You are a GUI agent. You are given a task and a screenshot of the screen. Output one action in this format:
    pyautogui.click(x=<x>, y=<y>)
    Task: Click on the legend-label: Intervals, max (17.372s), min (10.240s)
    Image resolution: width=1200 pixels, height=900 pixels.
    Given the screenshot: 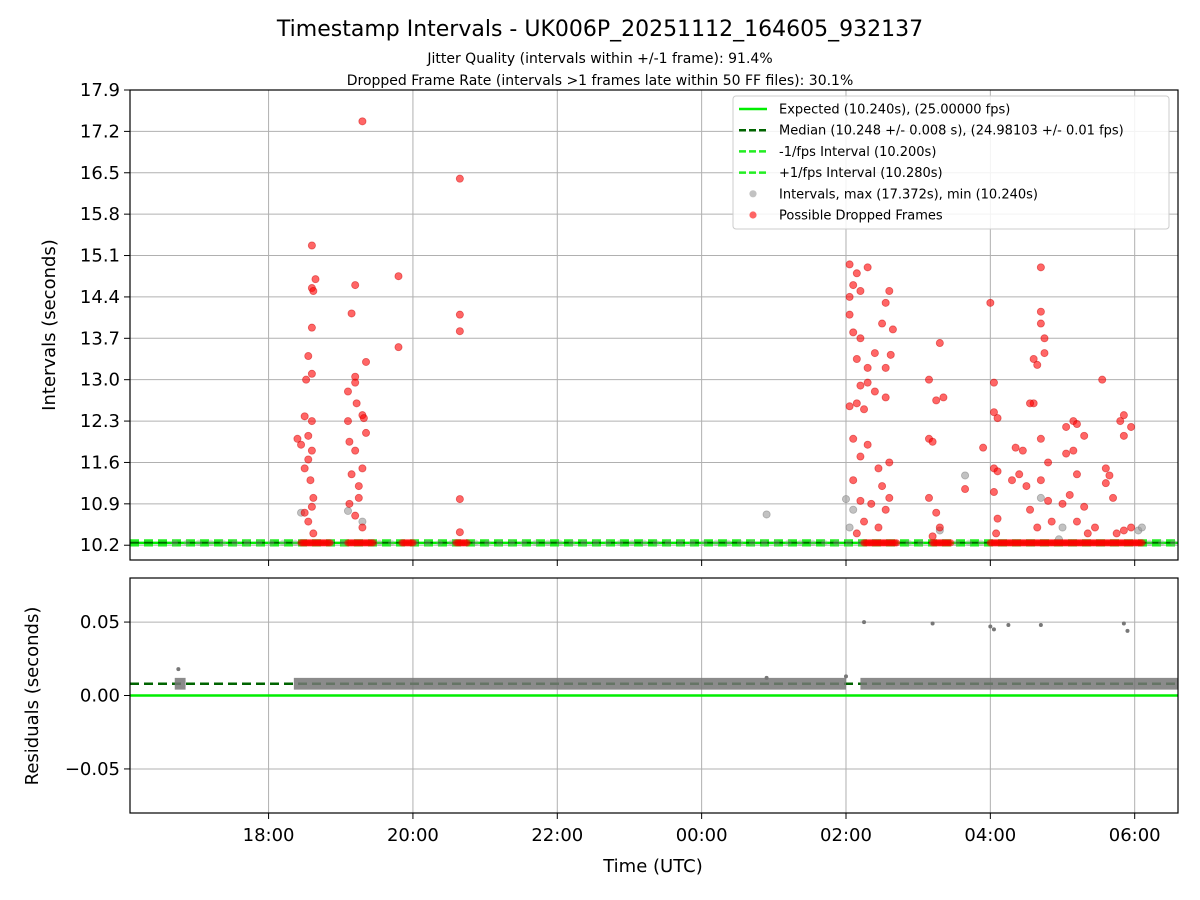 What is the action you would take?
    pyautogui.click(x=908, y=194)
    